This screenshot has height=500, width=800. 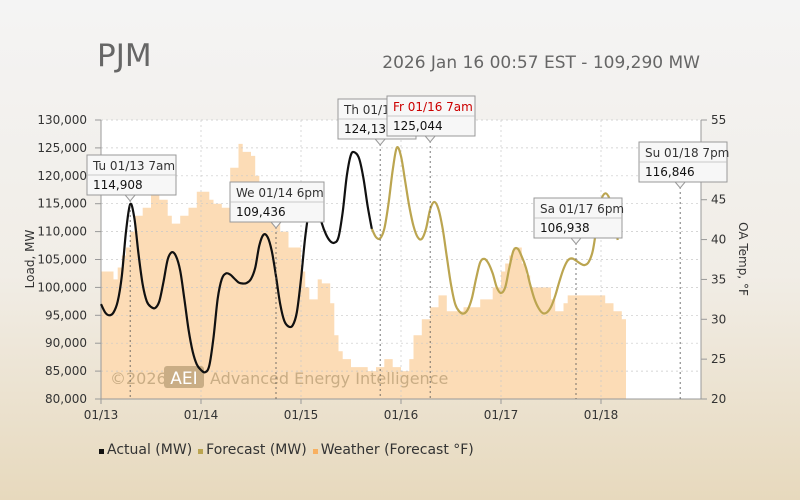 I want to click on watermark: ©2026 AEI Advanced Energy Intelligence, so click(x=279, y=377).